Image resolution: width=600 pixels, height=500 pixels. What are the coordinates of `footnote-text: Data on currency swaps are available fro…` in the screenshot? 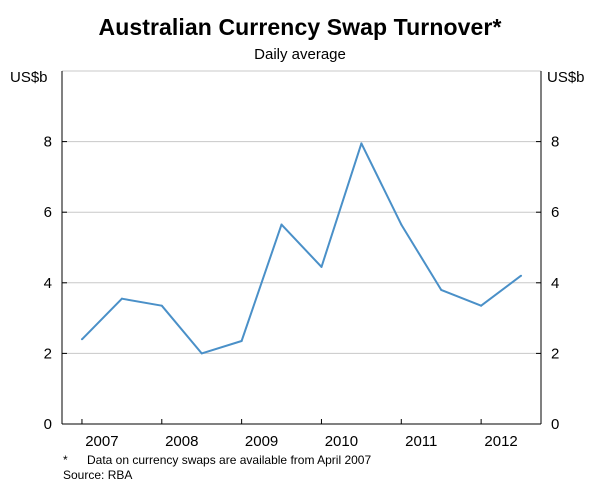 It's located at (229, 460).